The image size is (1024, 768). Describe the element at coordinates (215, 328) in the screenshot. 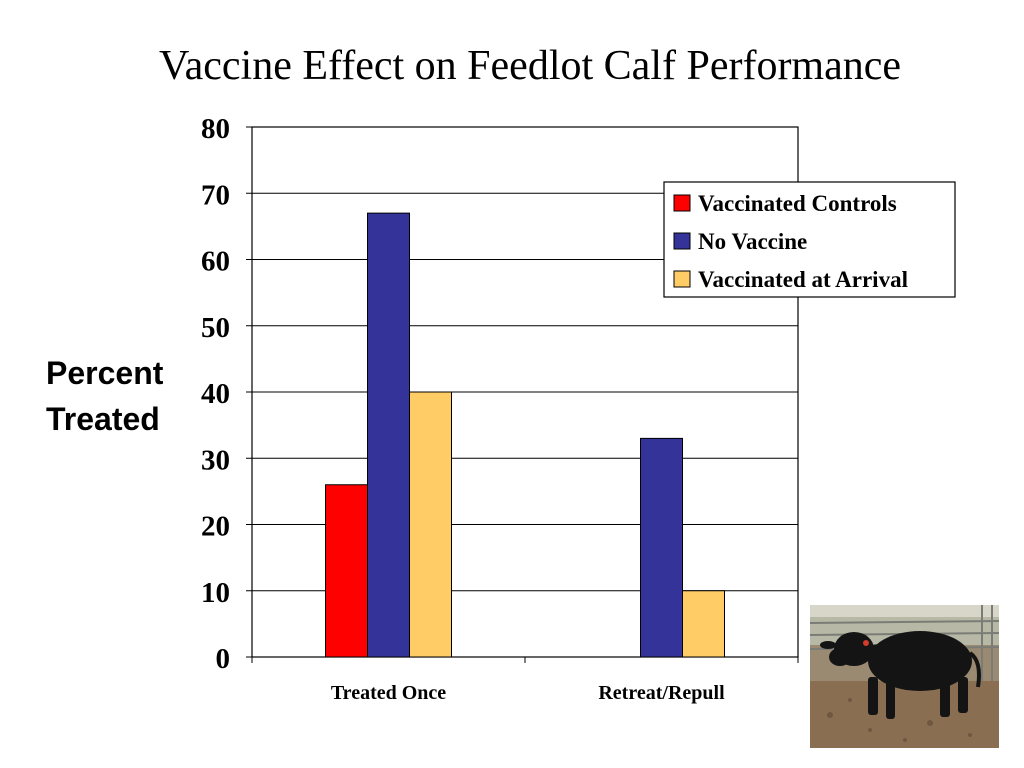

I see `y-tick-label: 50` at that location.